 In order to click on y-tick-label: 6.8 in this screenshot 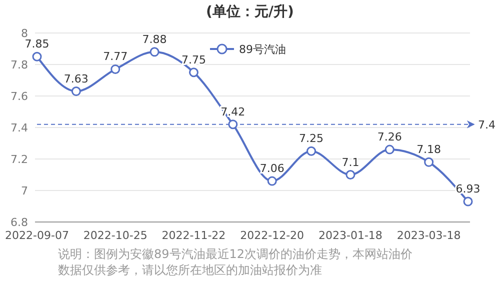, I will do `click(19, 222)`.